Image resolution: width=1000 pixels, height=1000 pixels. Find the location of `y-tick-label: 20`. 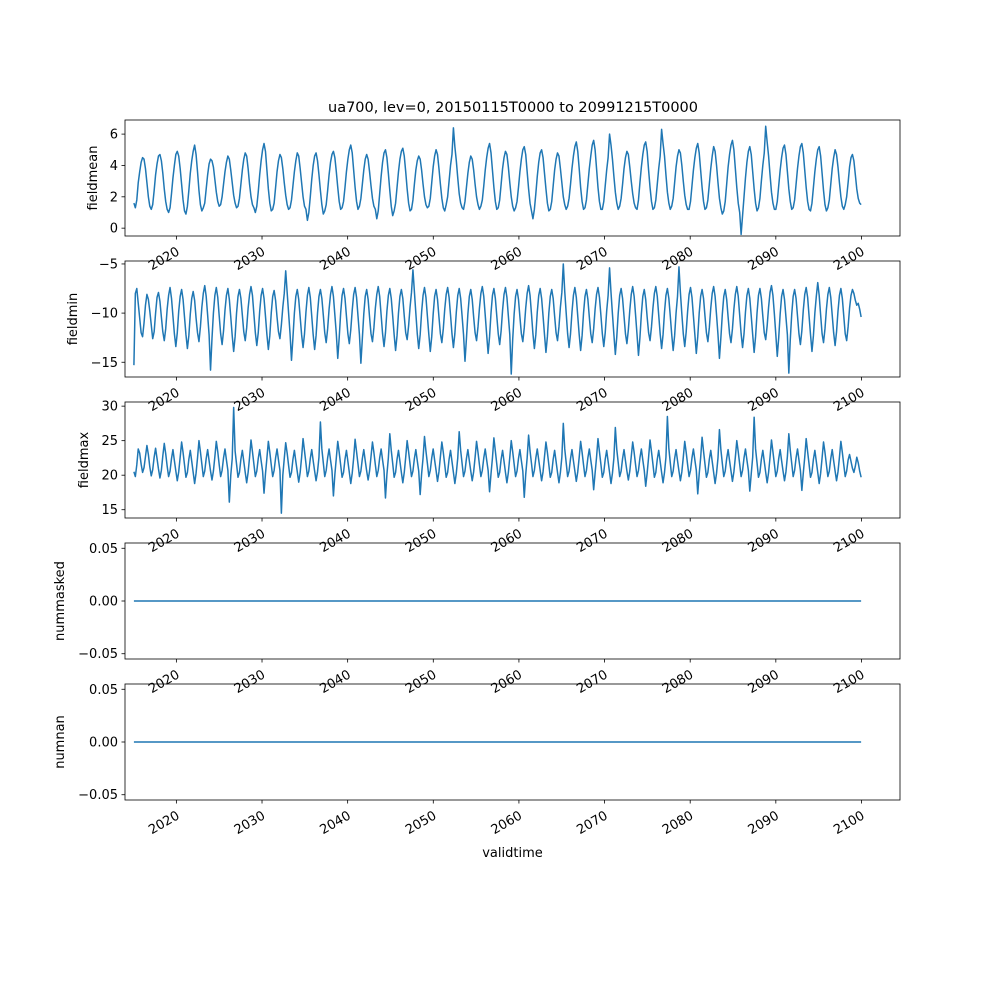

y-tick-label: 20 is located at coordinates (109, 476).